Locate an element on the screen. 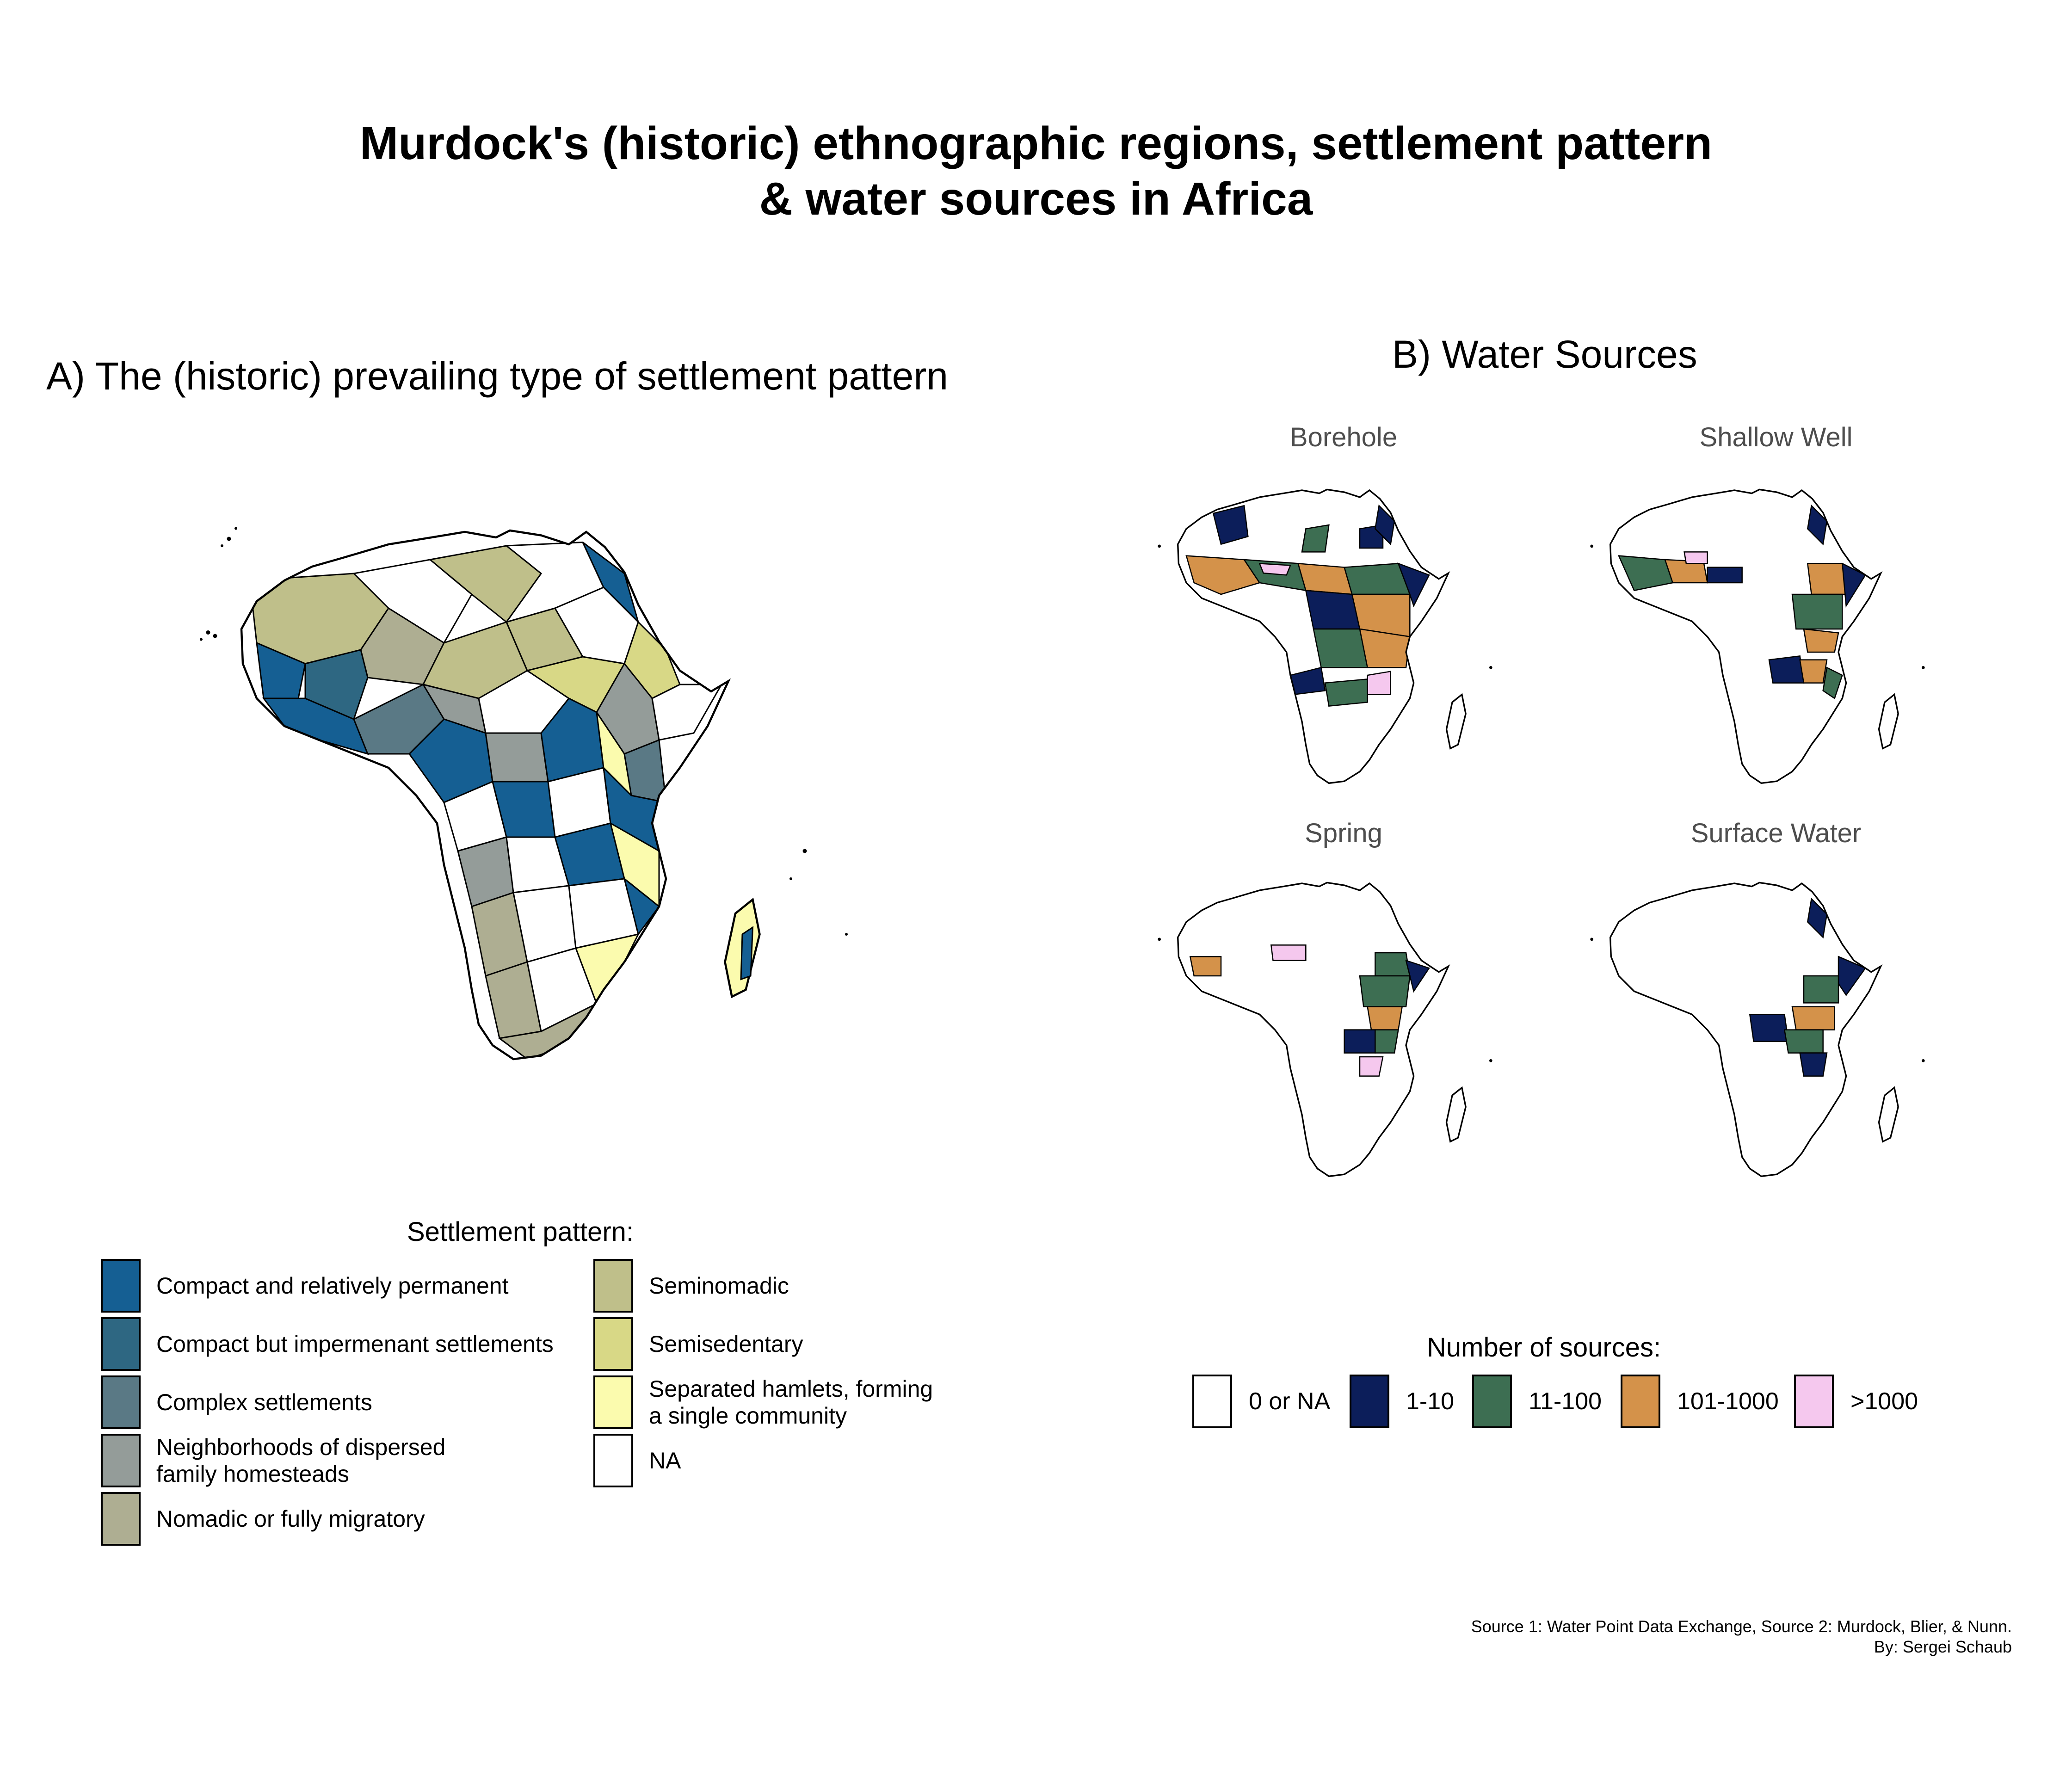 This screenshot has height=1776, width=2072. legend-item: Compact and relatively permanent is located at coordinates (305, 1286).